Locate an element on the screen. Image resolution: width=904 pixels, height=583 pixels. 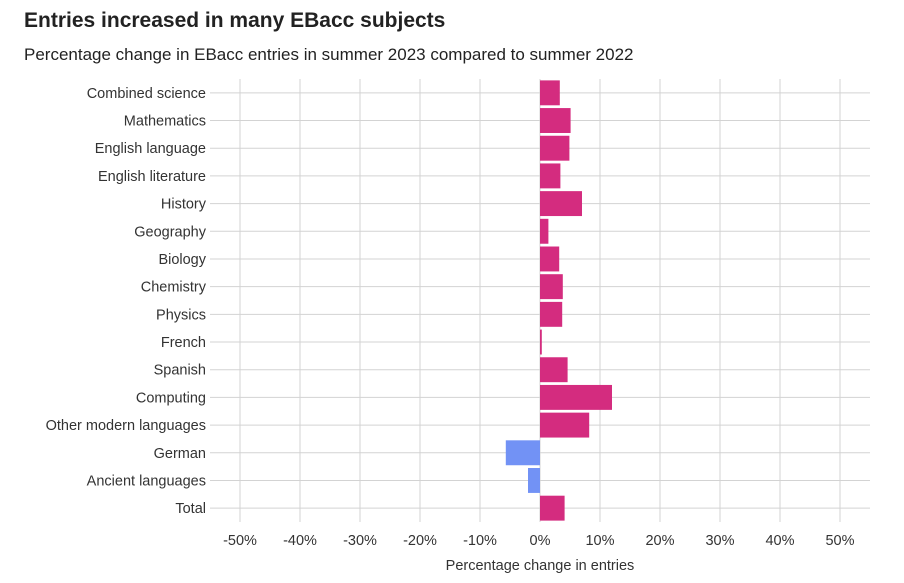
chart-title: Entries increased in many EBacc subjects is located at coordinates (235, 20).